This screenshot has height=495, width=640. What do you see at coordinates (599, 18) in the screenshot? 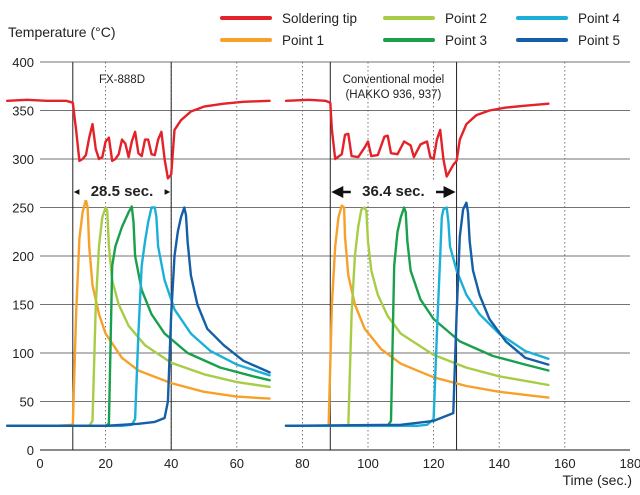
I see `legend-label: Point 4` at bounding box center [599, 18].